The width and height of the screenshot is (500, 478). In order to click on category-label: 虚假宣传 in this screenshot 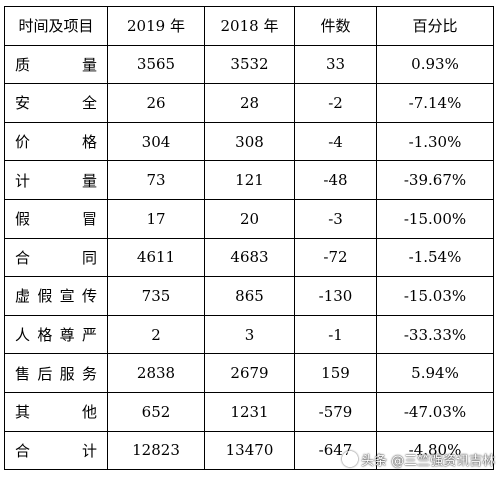, I will do `click(56, 296)`.